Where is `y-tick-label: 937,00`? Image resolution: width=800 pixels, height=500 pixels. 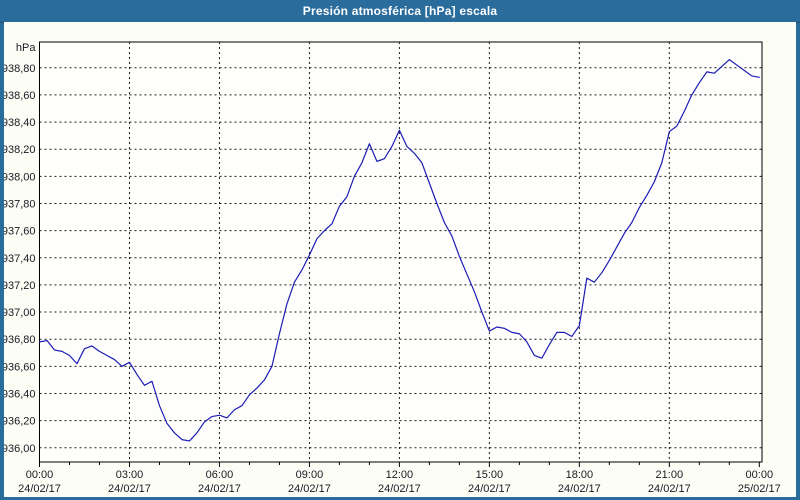
y-tick-label: 937,00 is located at coordinates (20, 313).